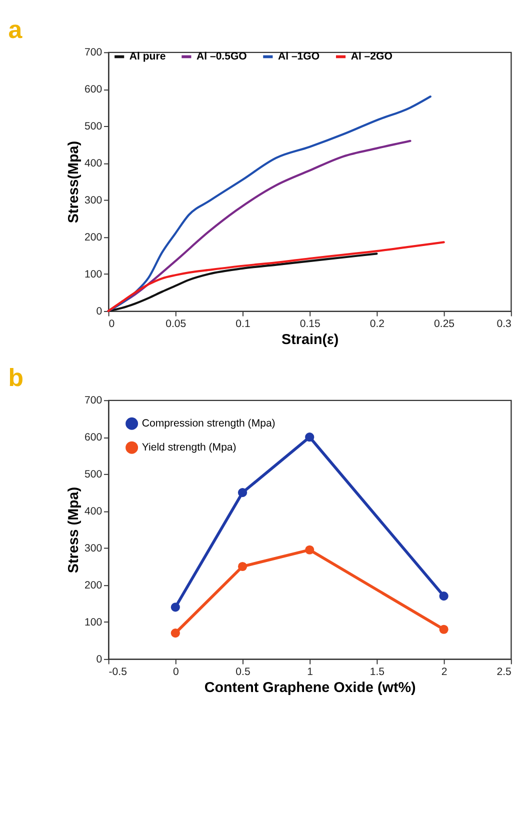 Image resolution: width=532 pixels, height=820 pixels. Describe the element at coordinates (310, 688) in the screenshot. I see `x-axis-title: Content Graphene Oxide (wt%)` at that location.